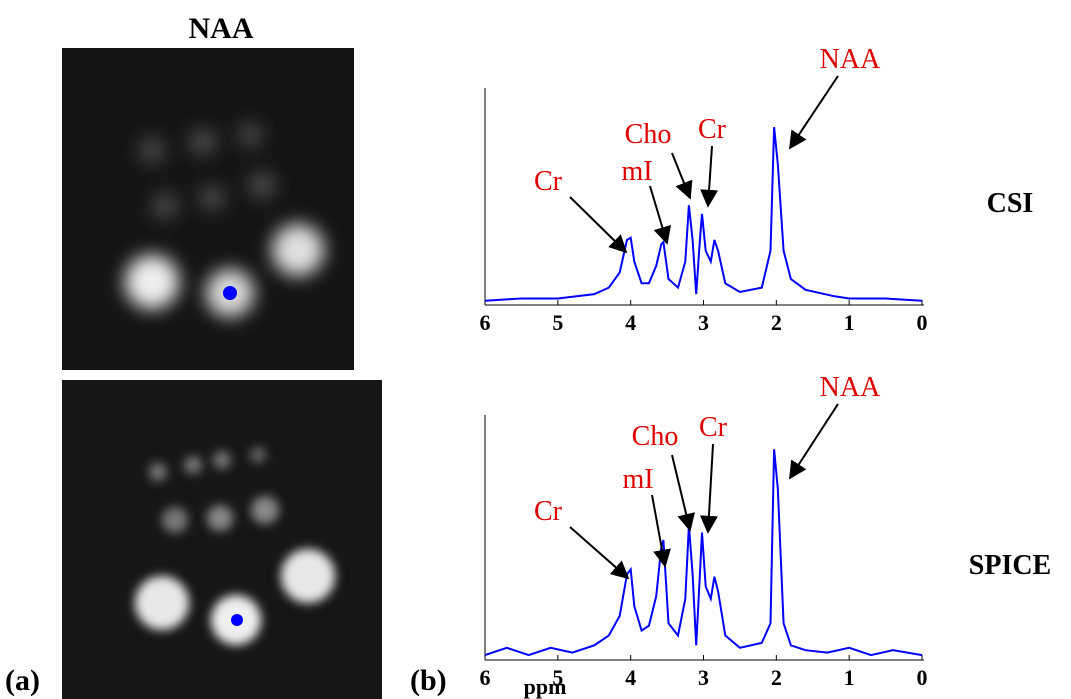 Image resolution: width=1071 pixels, height=699 pixels. What do you see at coordinates (428, 680) in the screenshot?
I see `panel-label: (b)` at bounding box center [428, 680].